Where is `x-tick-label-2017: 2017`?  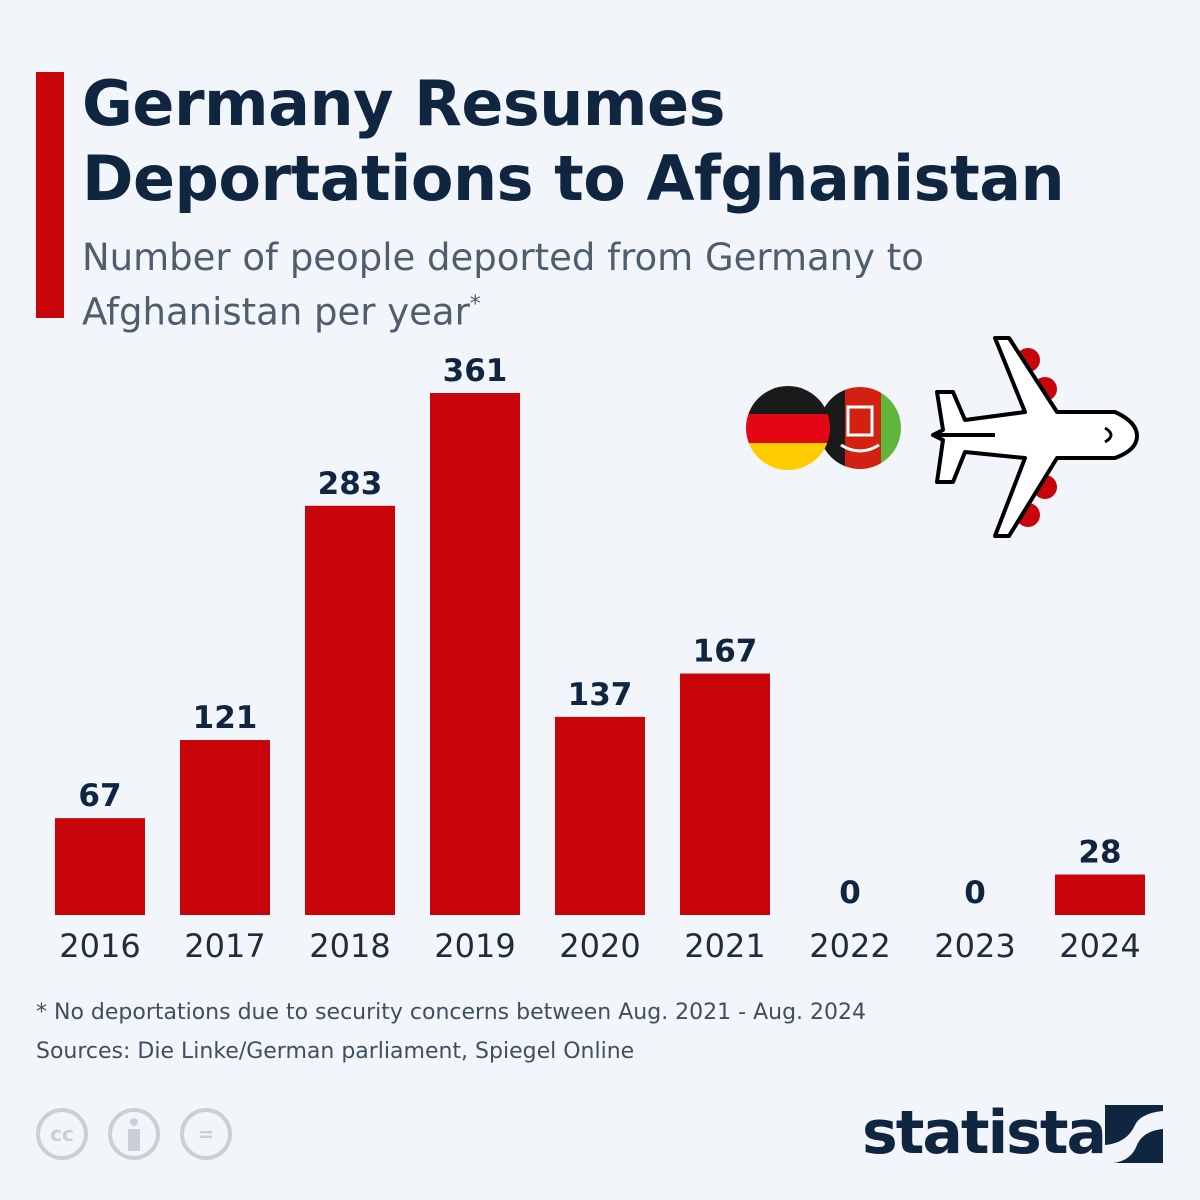
x-tick-label-2017: 2017 is located at coordinates (224, 946).